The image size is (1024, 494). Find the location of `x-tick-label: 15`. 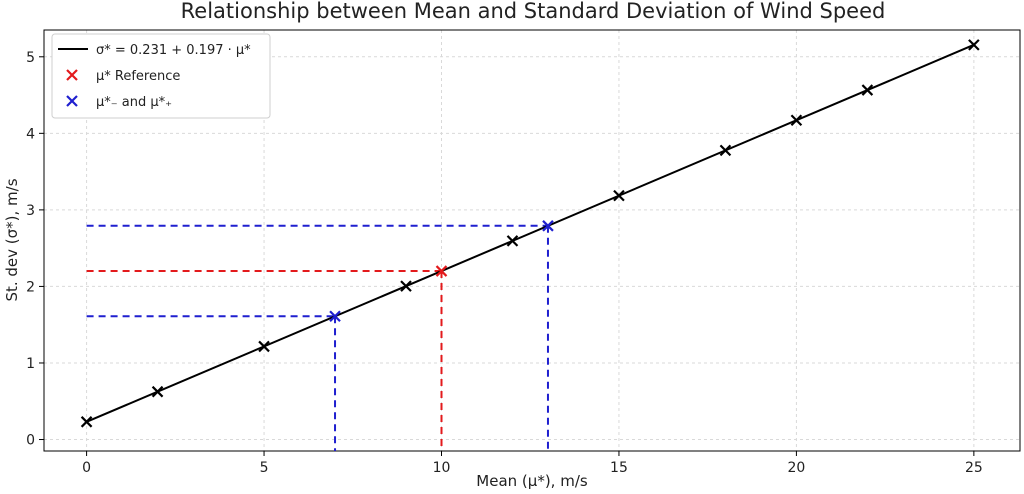

x-tick-label: 15 is located at coordinates (619, 468).